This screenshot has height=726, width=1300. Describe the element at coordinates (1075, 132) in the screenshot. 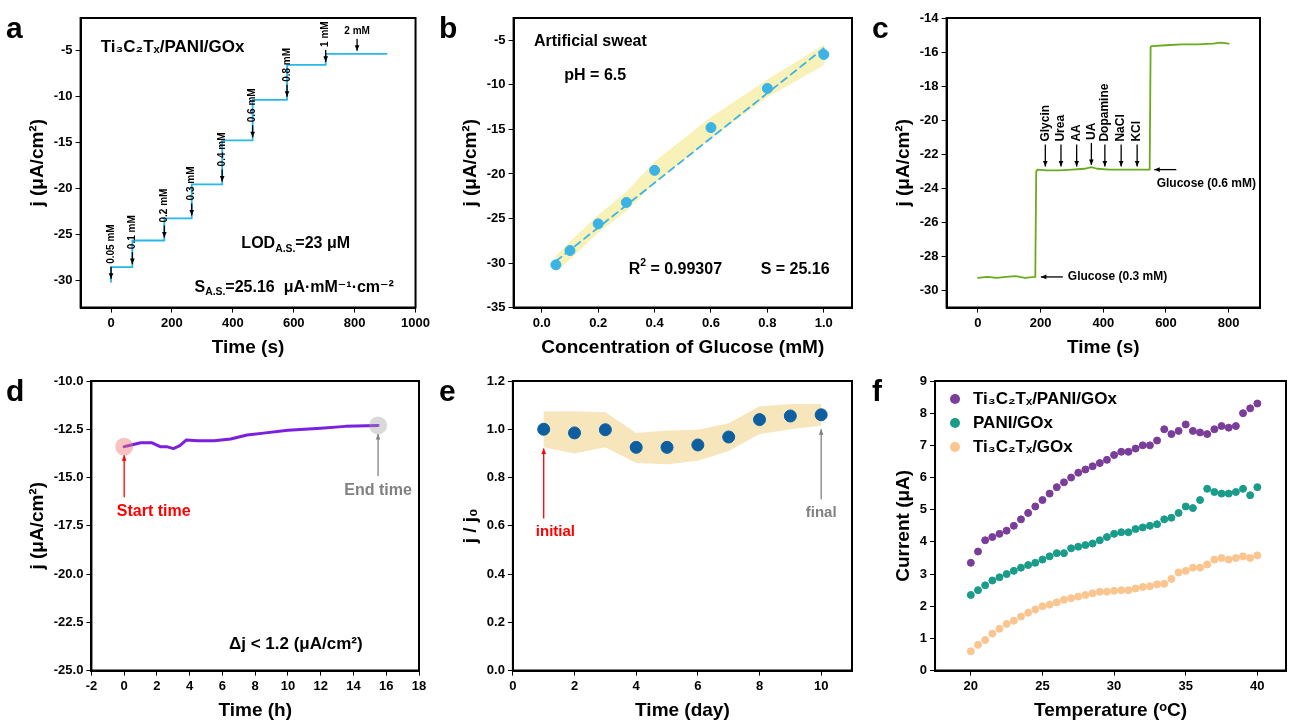

I see `annotation: AA` at that location.